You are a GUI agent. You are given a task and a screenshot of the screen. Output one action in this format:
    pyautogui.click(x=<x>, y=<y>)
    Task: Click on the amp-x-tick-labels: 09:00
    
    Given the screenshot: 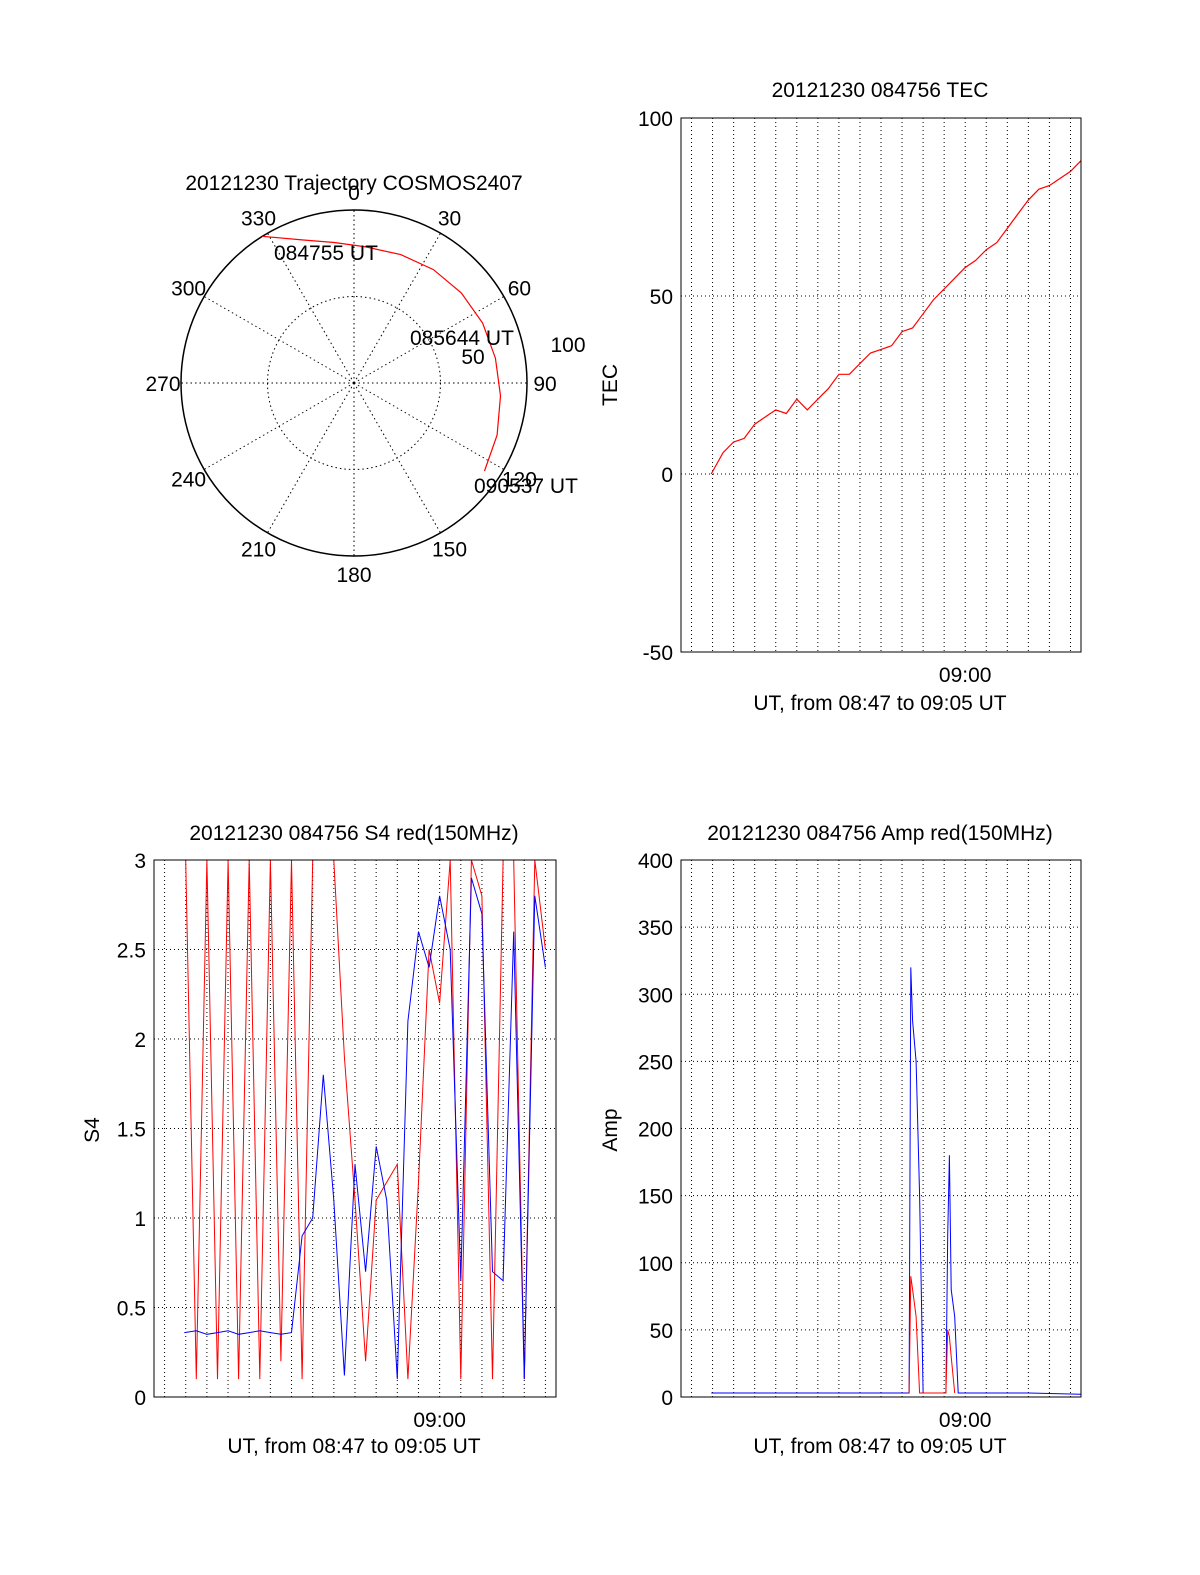 What is the action you would take?
    pyautogui.click(x=965, y=1420)
    